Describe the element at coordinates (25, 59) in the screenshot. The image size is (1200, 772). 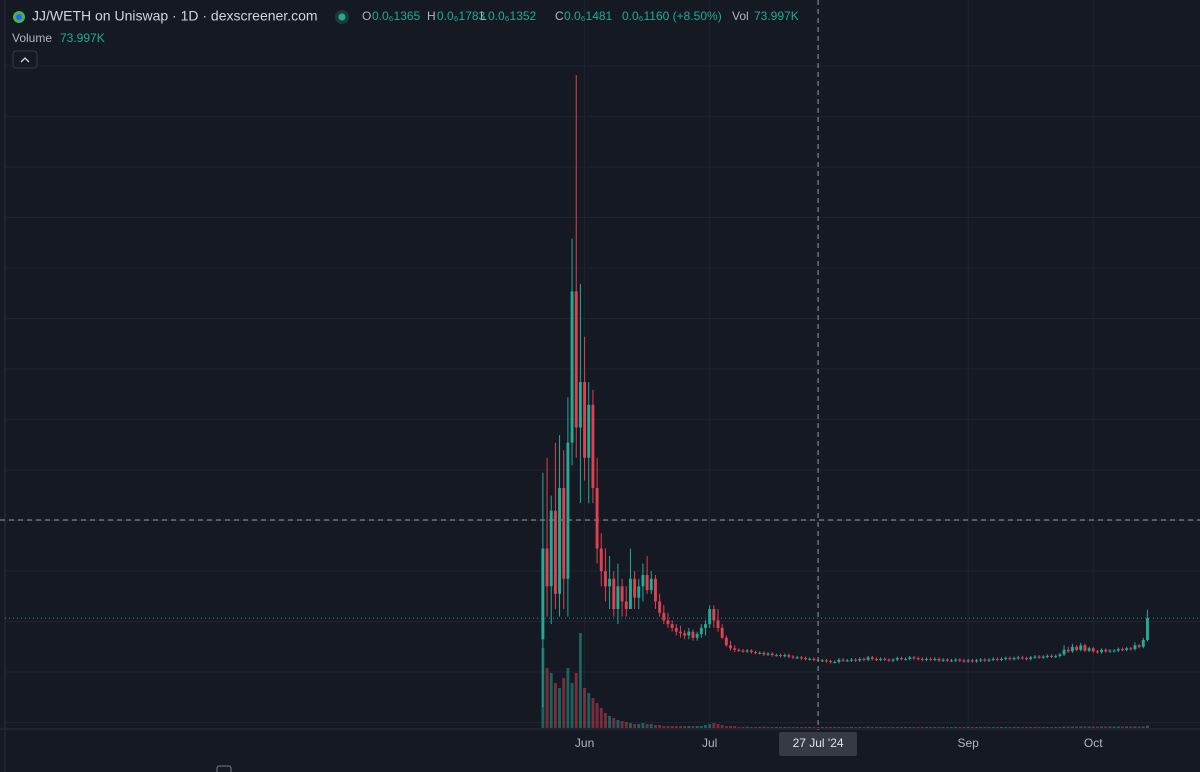
I see `collapse-button` at that location.